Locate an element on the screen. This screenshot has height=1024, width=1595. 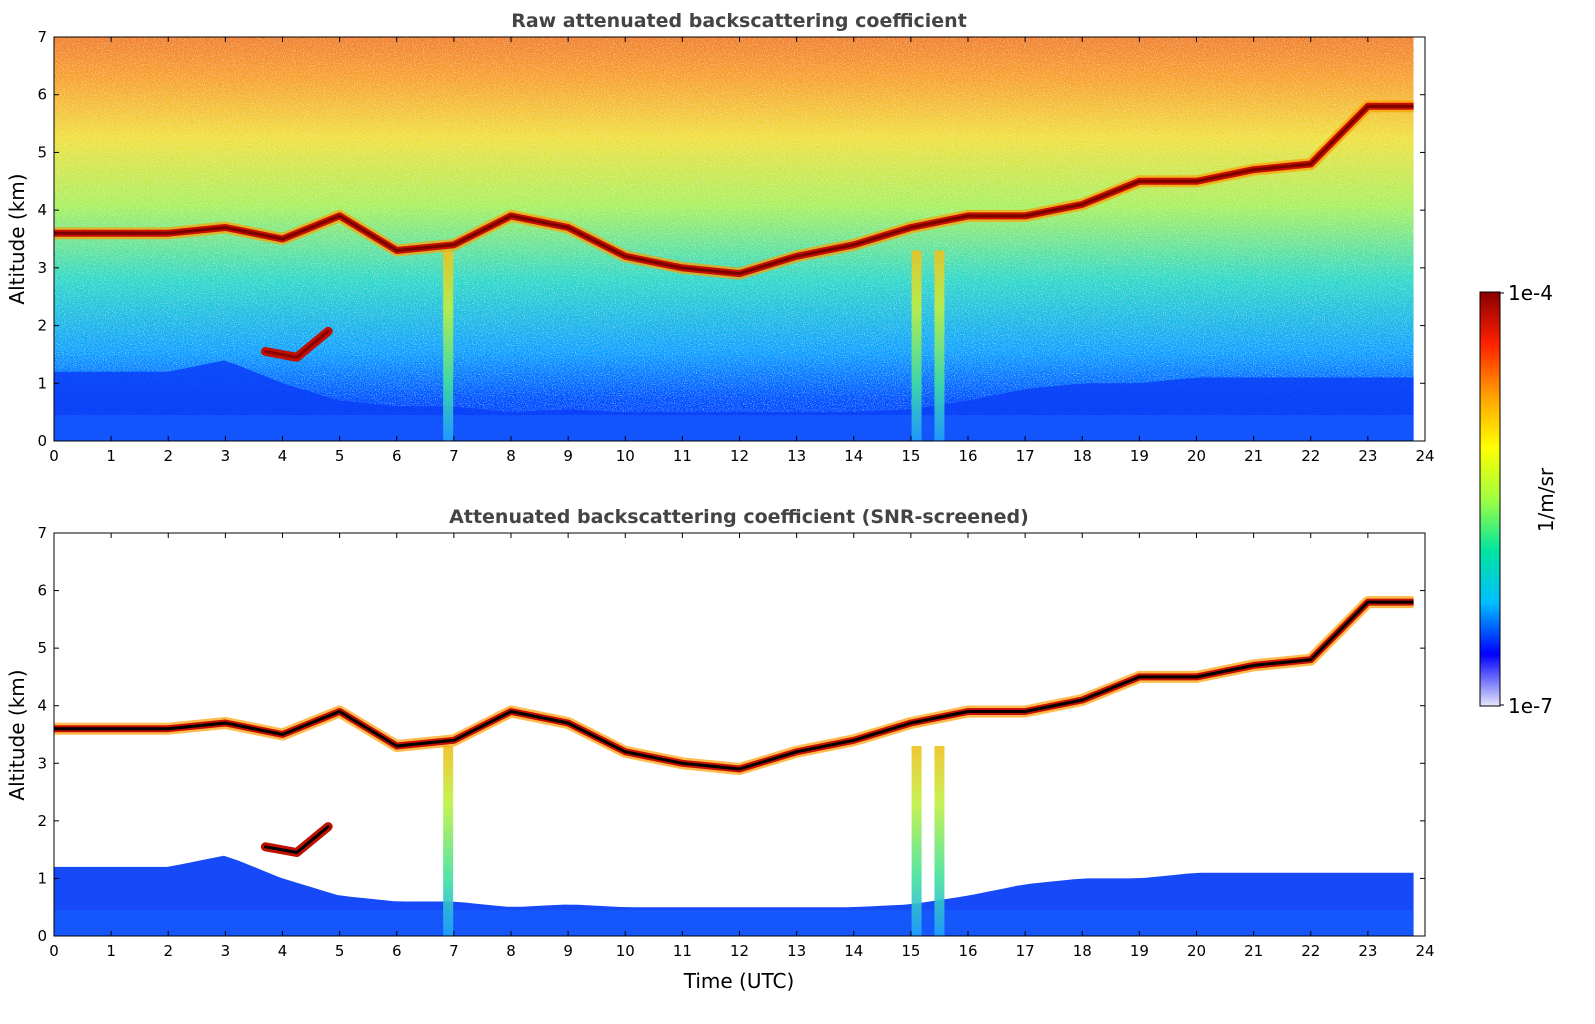
colorbar-max-label: 1e-4 is located at coordinates (1530, 293).